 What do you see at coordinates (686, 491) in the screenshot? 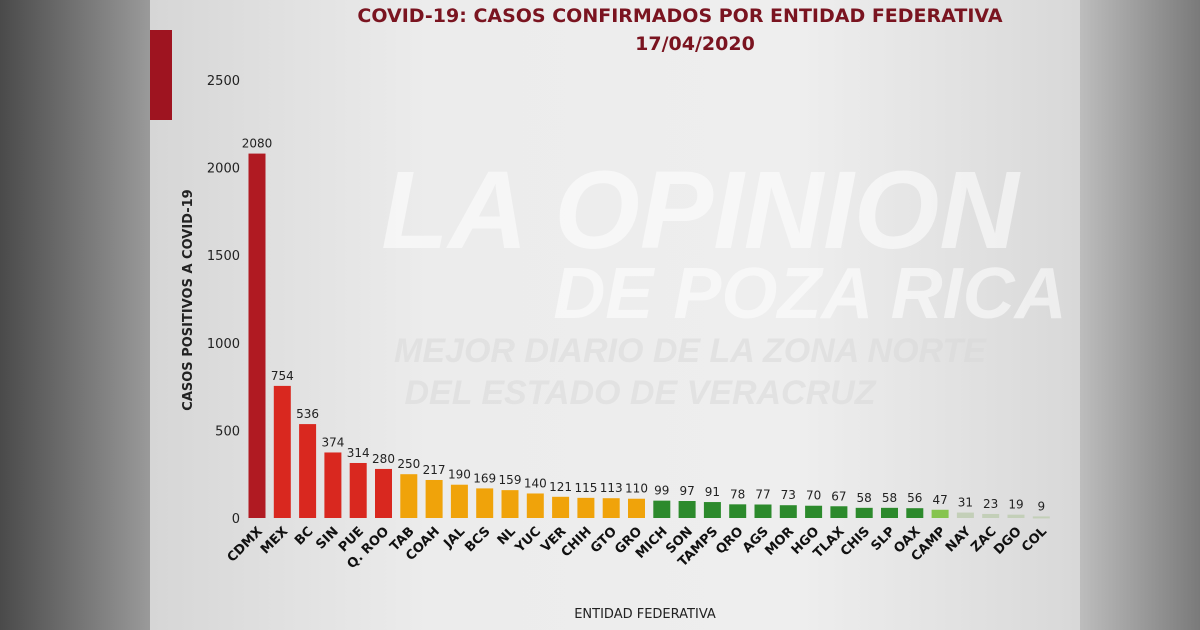
I see `data-label: 97` at bounding box center [686, 491].